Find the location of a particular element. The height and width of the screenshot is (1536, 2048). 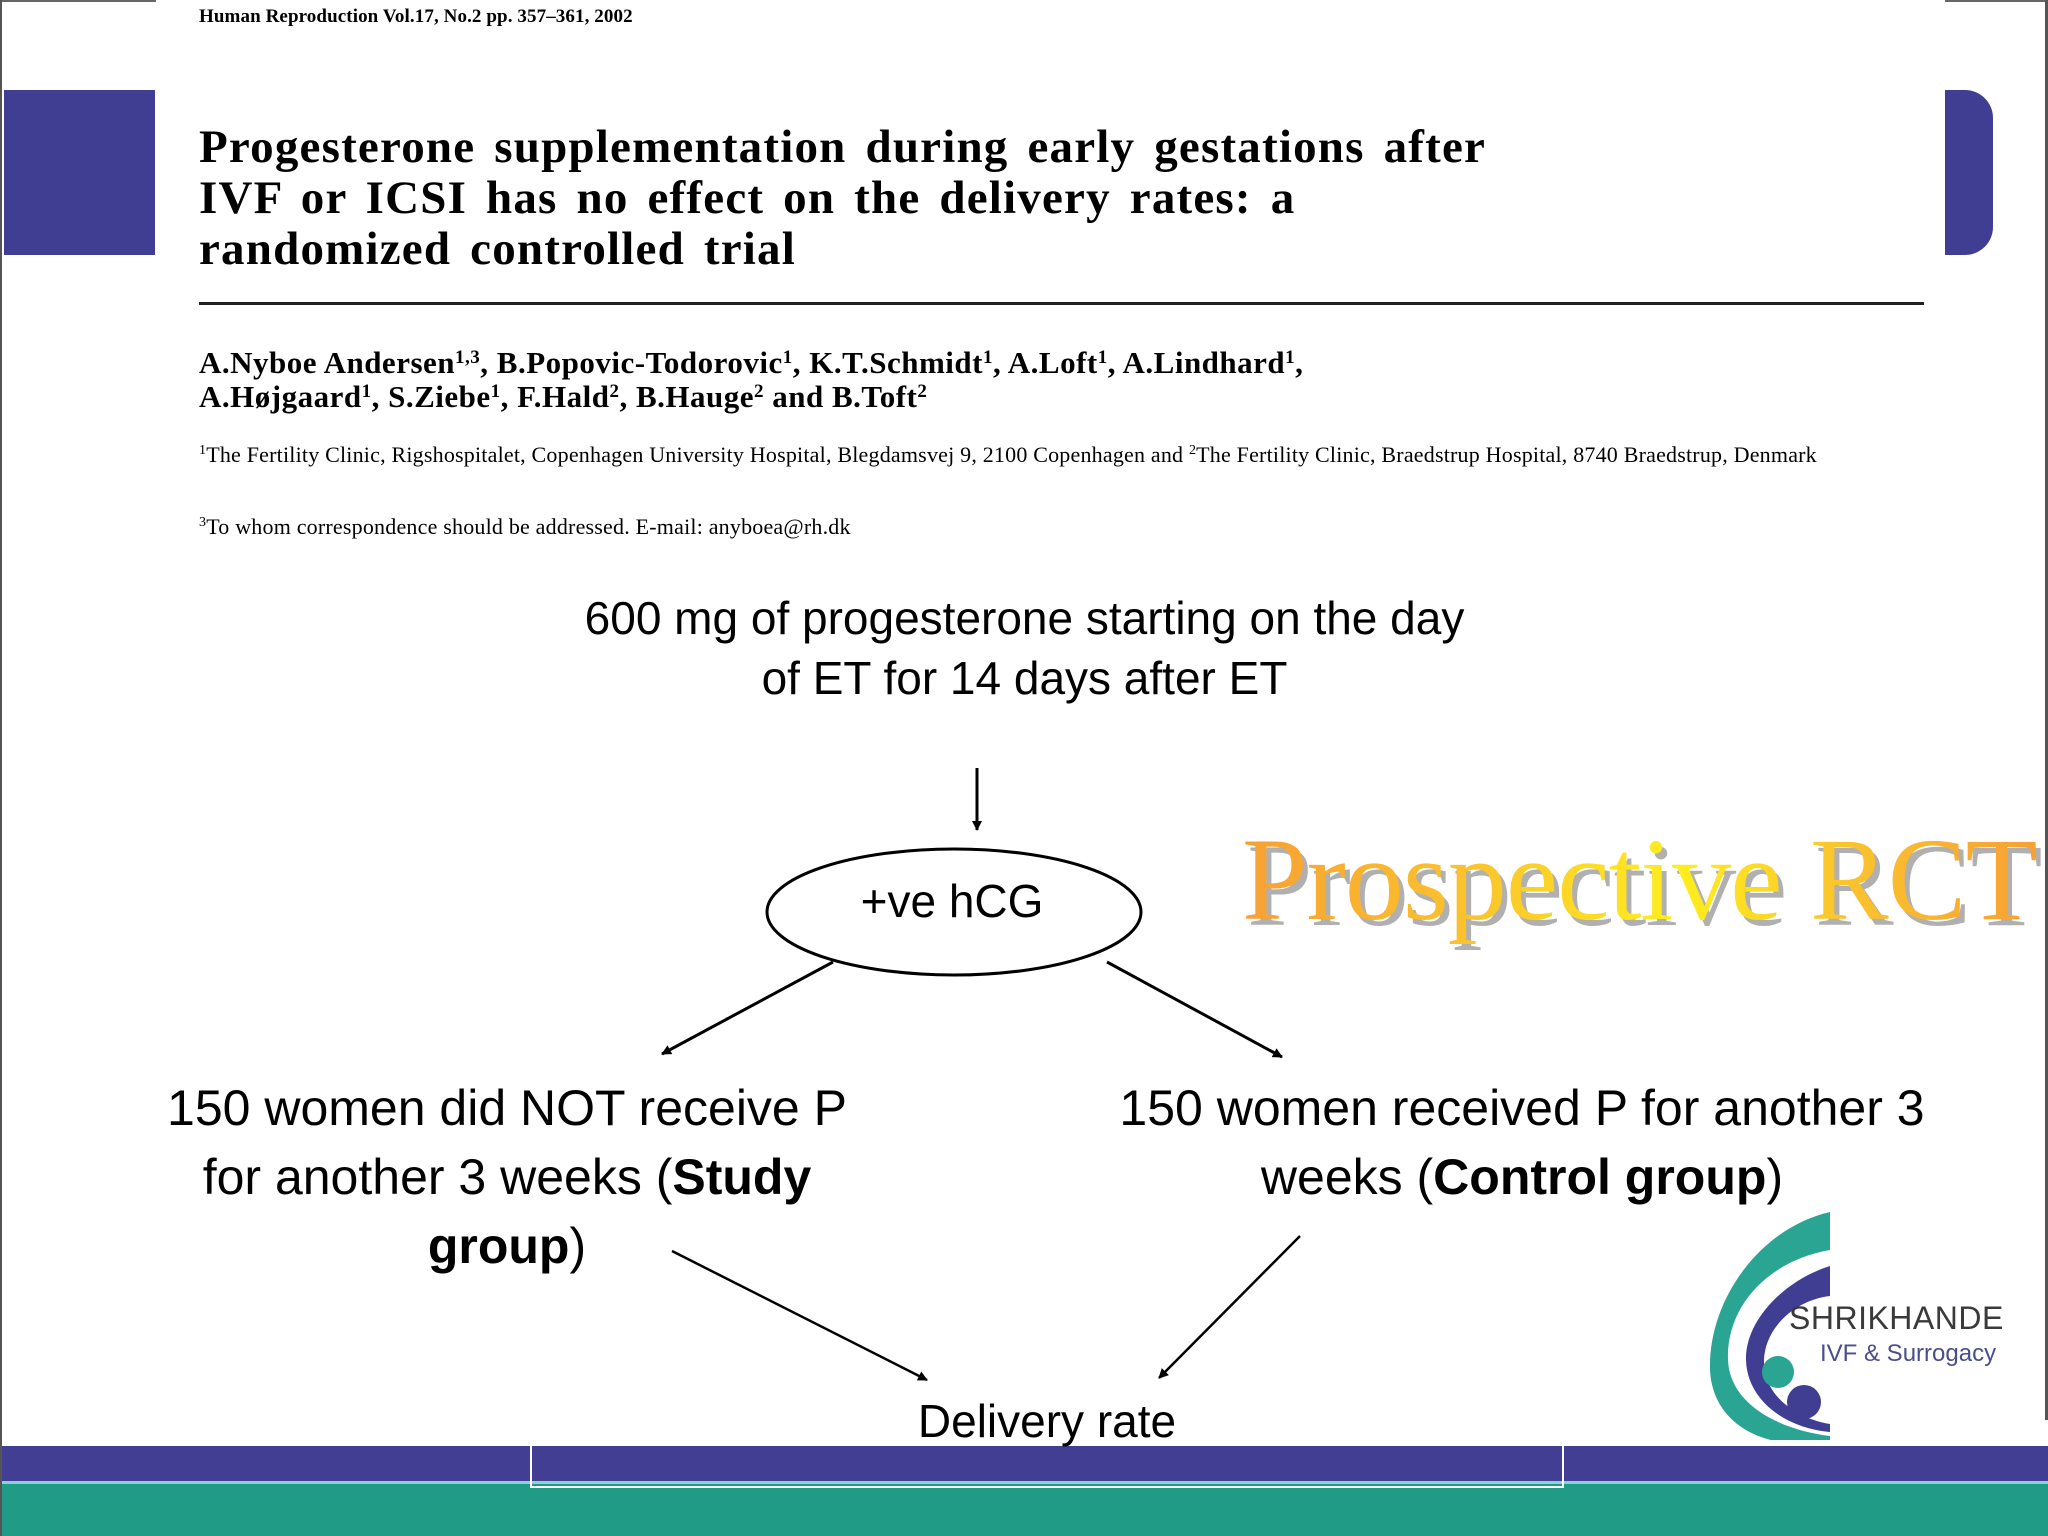

footer-outline-box is located at coordinates (1047, 1467).